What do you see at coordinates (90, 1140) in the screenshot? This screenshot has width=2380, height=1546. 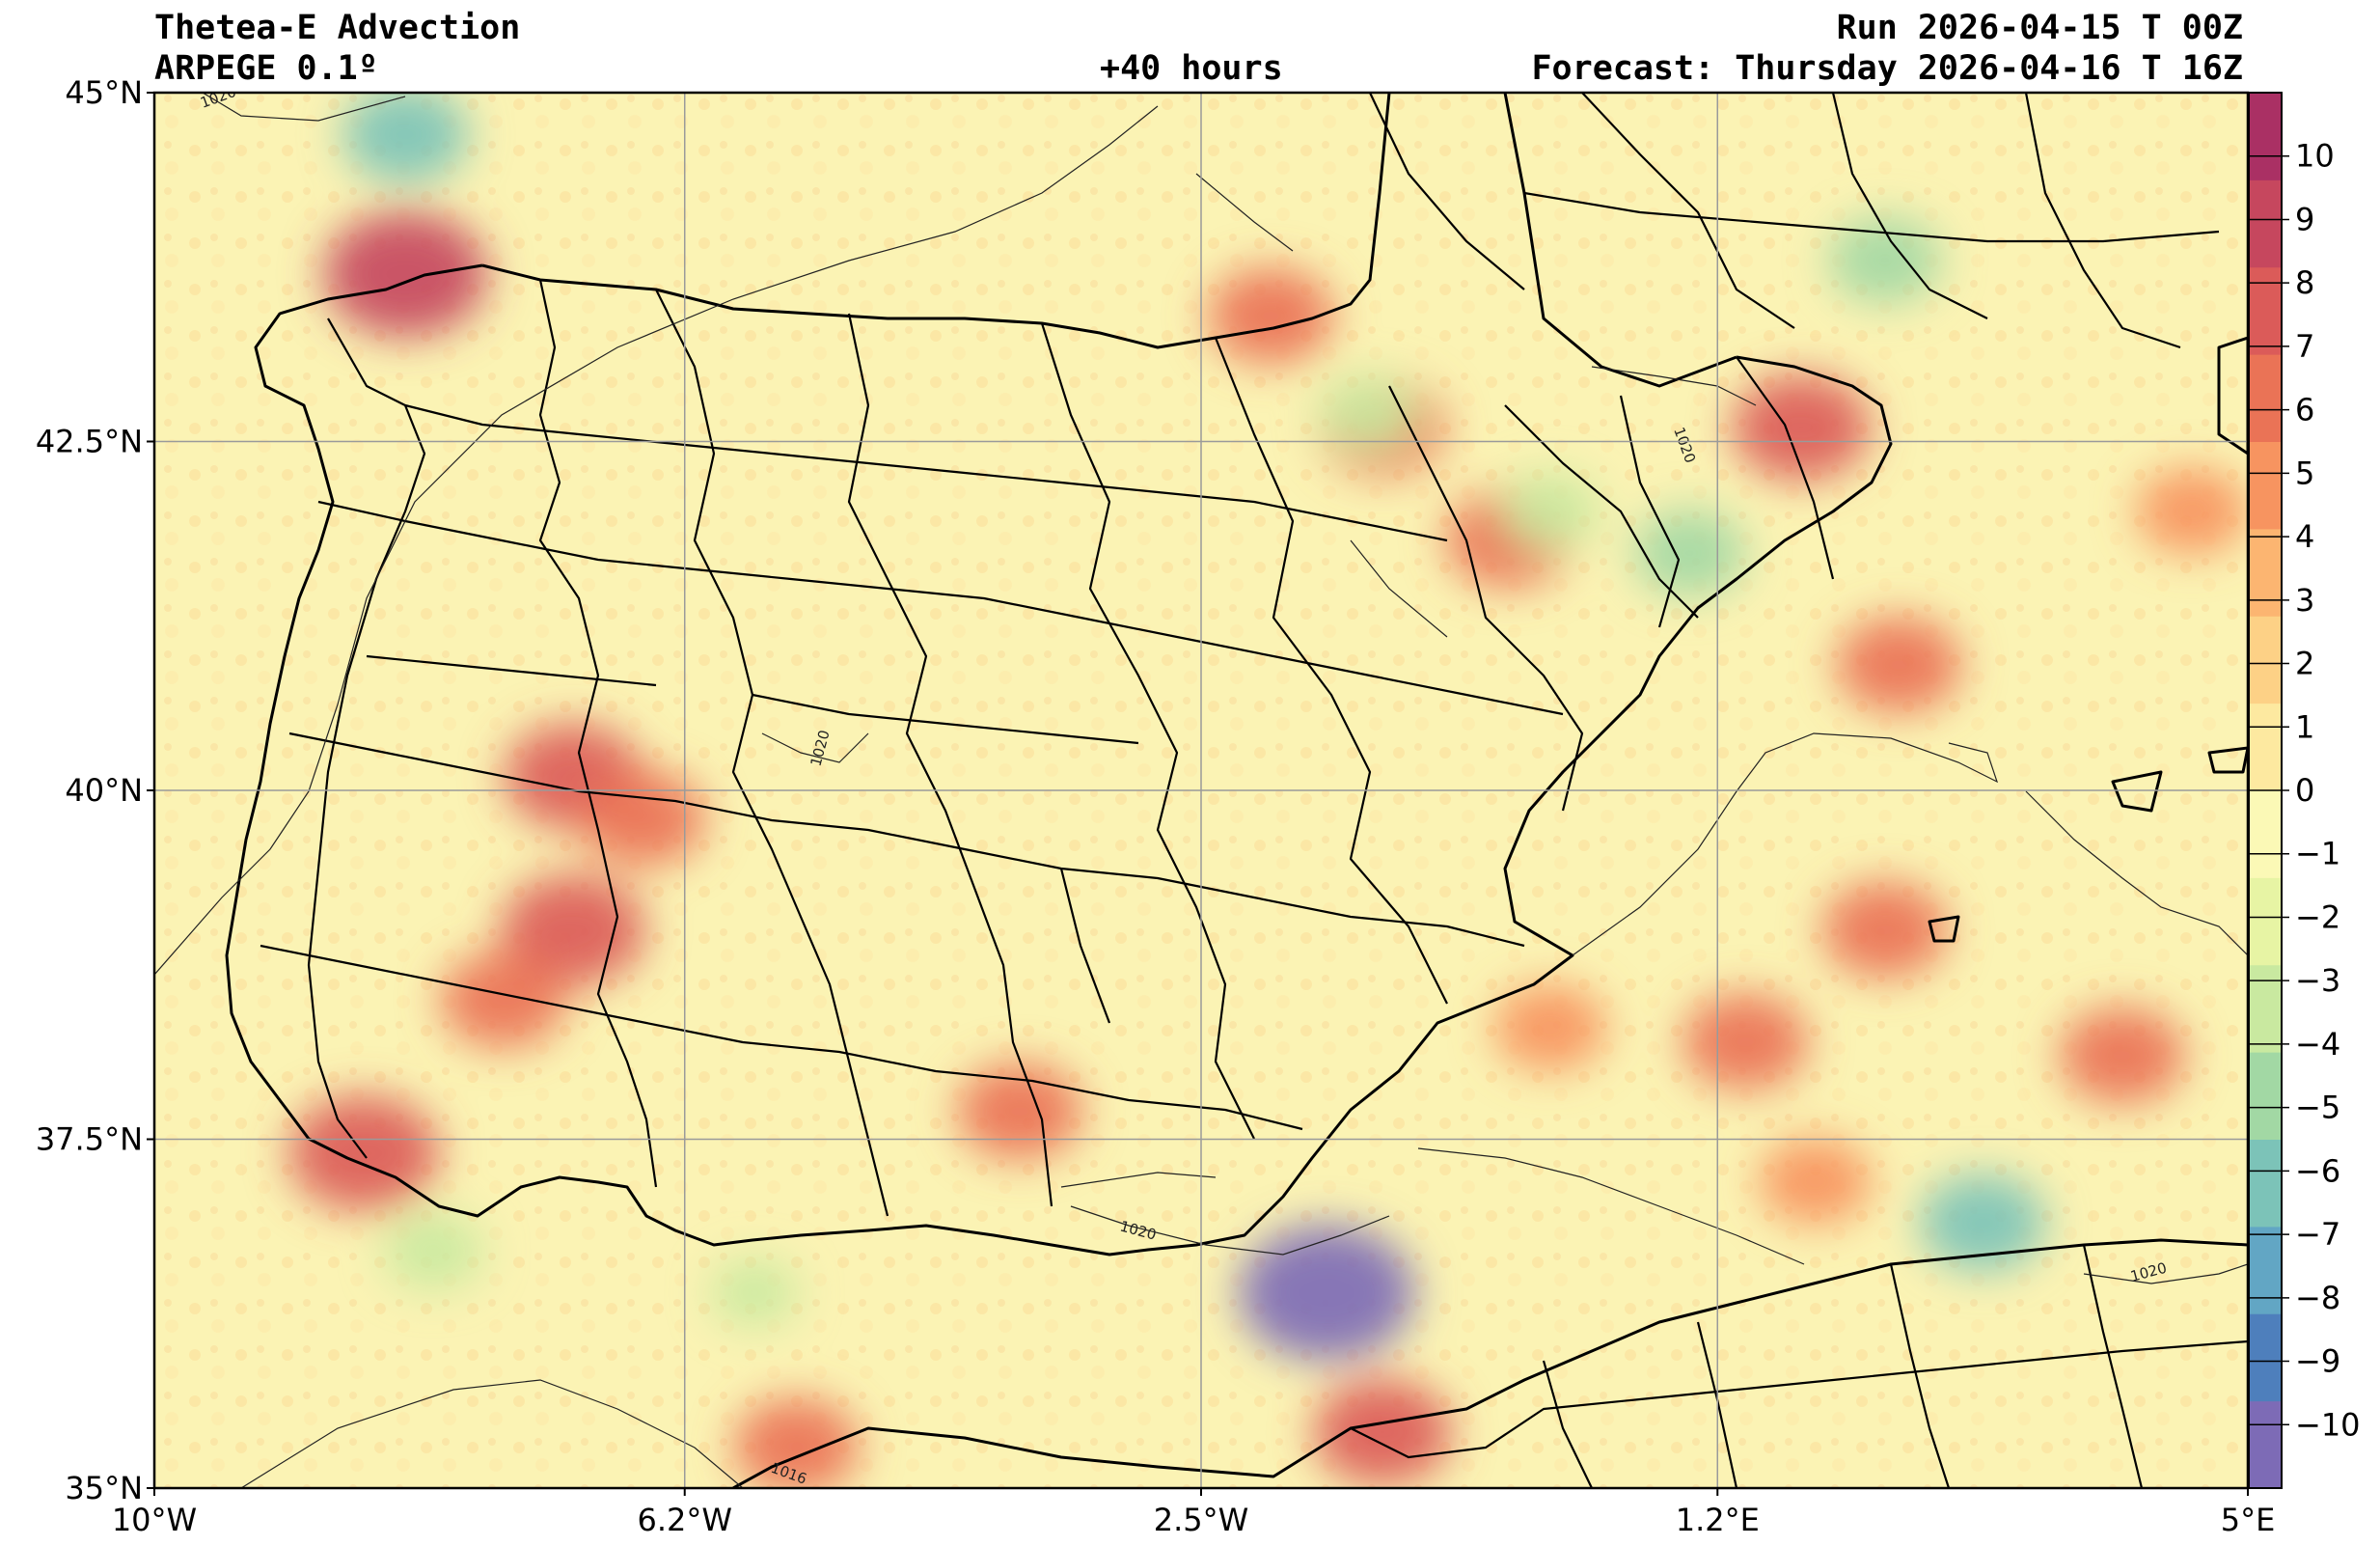 I see `y-tick-label: 37.5°N` at bounding box center [90, 1140].